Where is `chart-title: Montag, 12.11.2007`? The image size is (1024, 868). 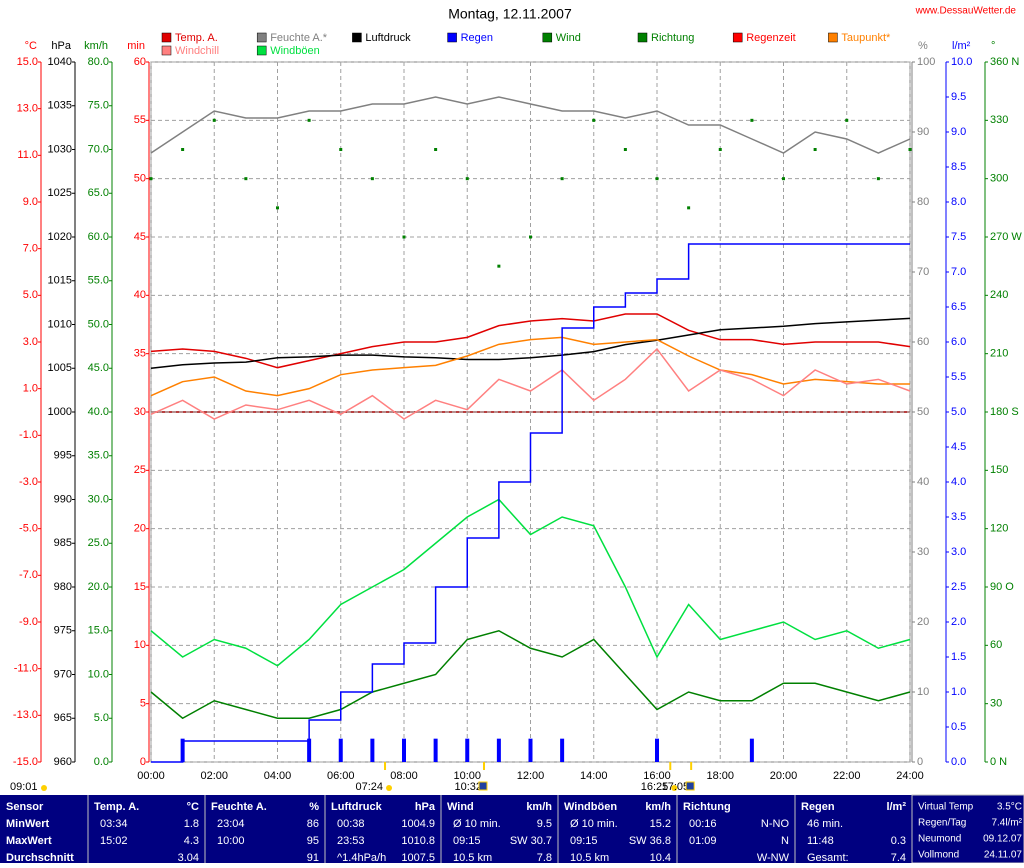
chart-title: Montag, 12.11.2007 is located at coordinates (510, 14).